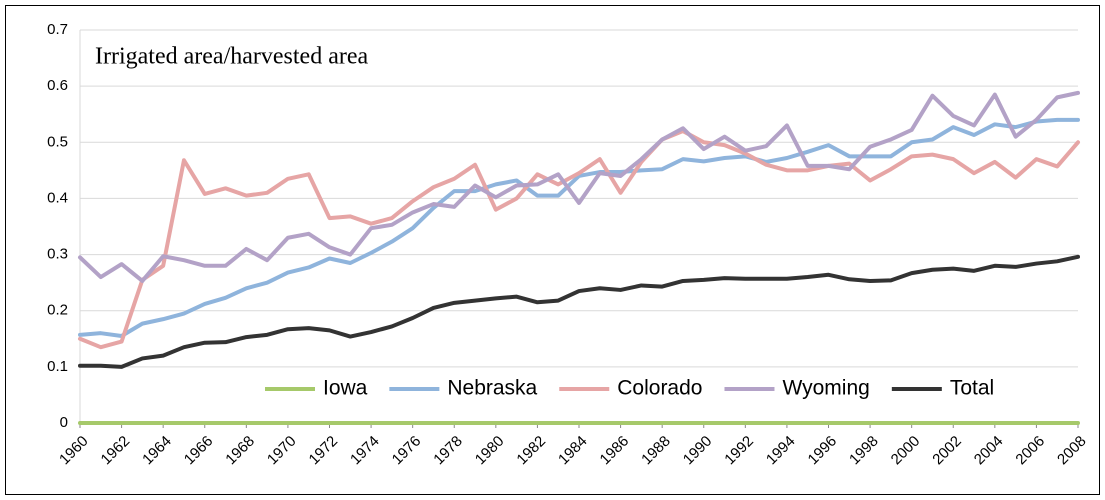 The width and height of the screenshot is (1105, 500). What do you see at coordinates (116, 451) in the screenshot?
I see `x-tick-label: 1962` at bounding box center [116, 451].